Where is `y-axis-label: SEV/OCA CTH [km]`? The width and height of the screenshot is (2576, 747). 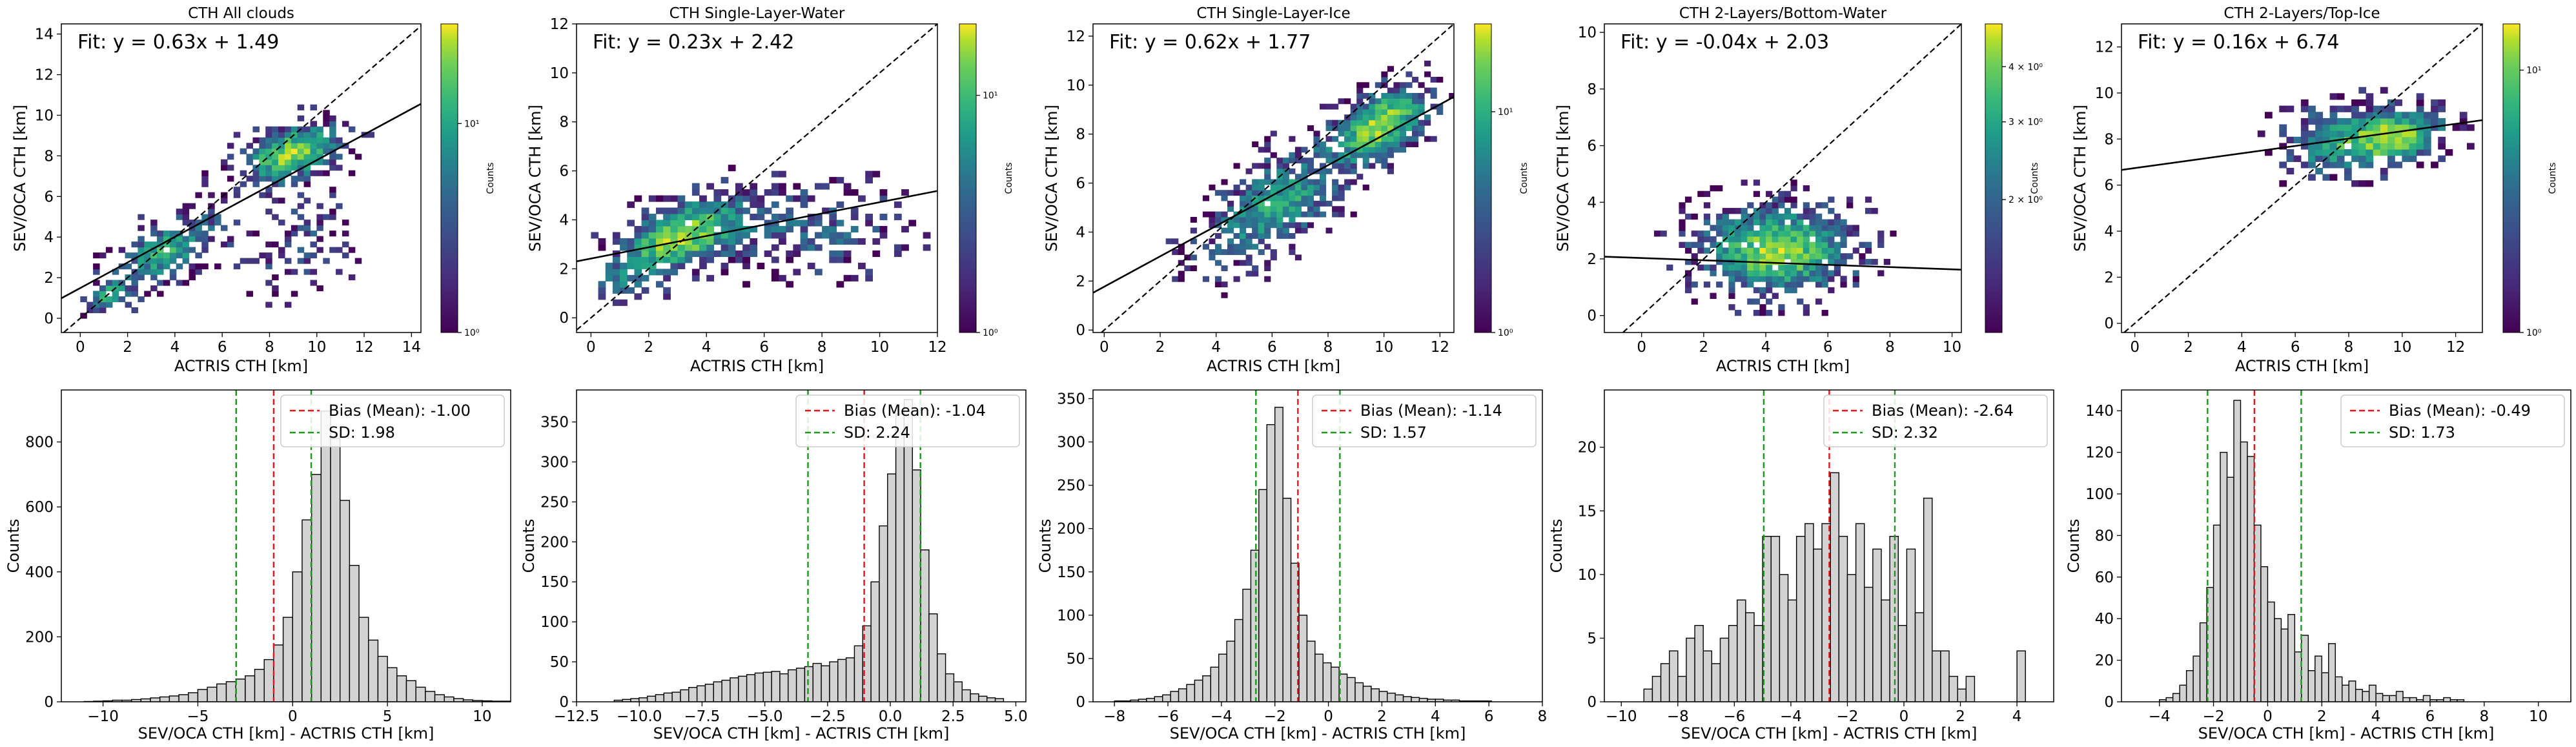 y-axis-label: SEV/OCA CTH [km] is located at coordinates (2080, 178).